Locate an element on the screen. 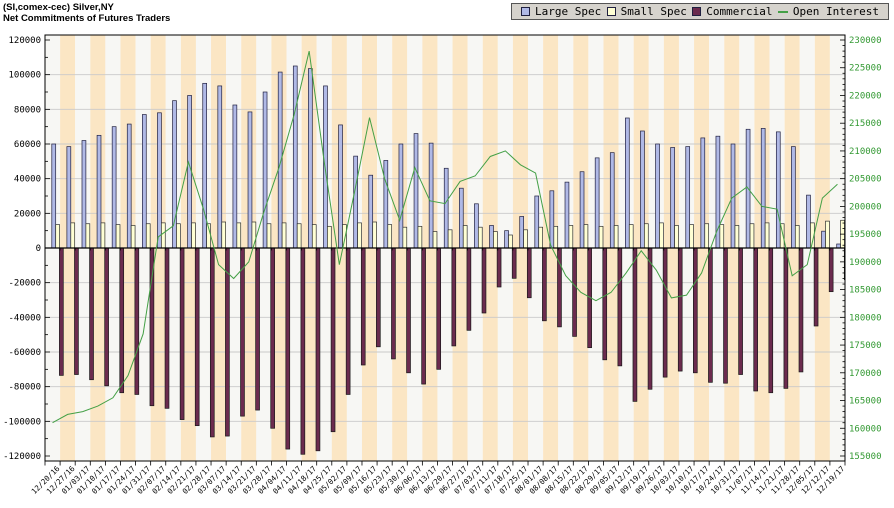 Image resolution: width=894 pixels, height=508 pixels. legend-label-commercial: Commercial is located at coordinates (739, 11).